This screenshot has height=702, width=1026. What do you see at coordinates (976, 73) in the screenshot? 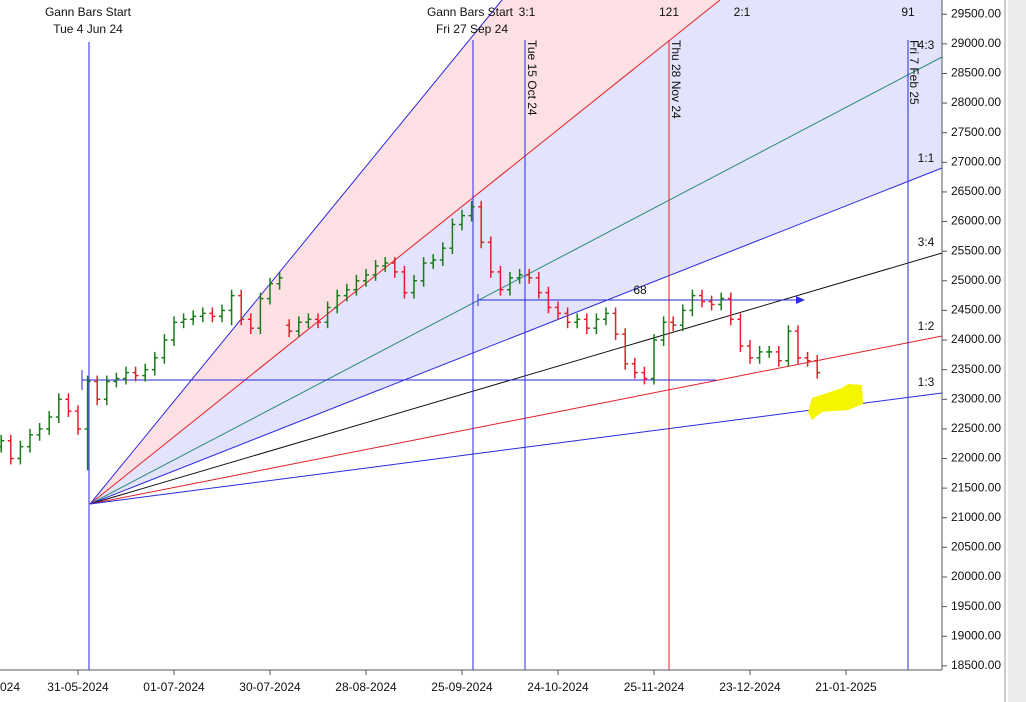
I see `y-tick-label: 28500.00` at bounding box center [976, 73].